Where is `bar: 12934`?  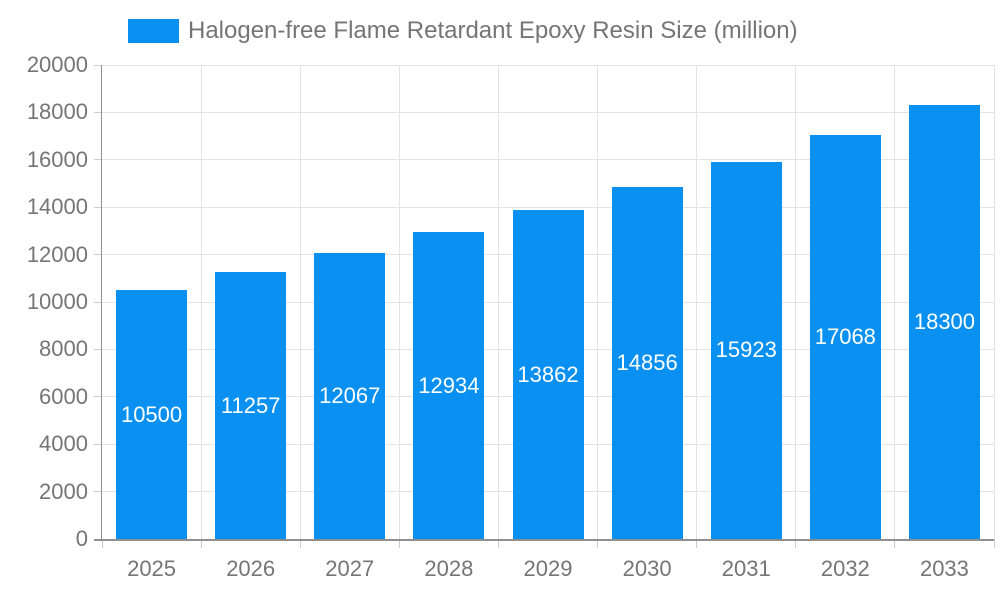
bar: 12934 is located at coordinates (449, 385).